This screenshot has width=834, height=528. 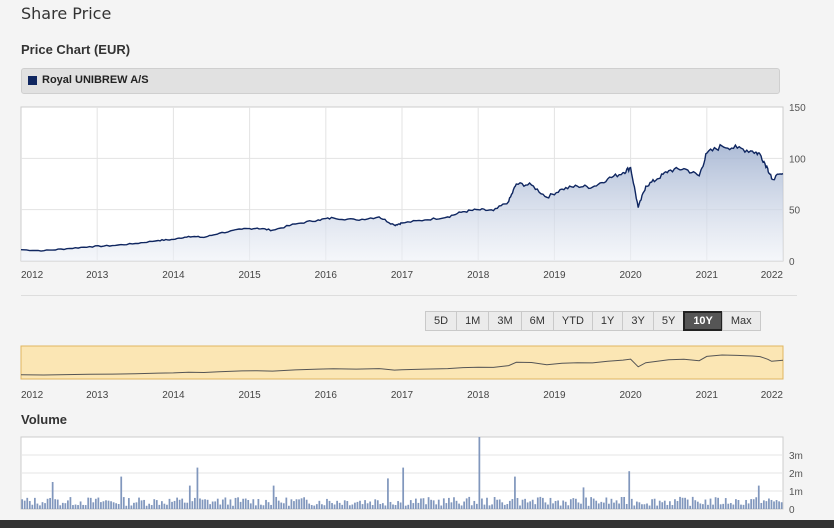 I want to click on navigator-line, so click(x=402, y=365).